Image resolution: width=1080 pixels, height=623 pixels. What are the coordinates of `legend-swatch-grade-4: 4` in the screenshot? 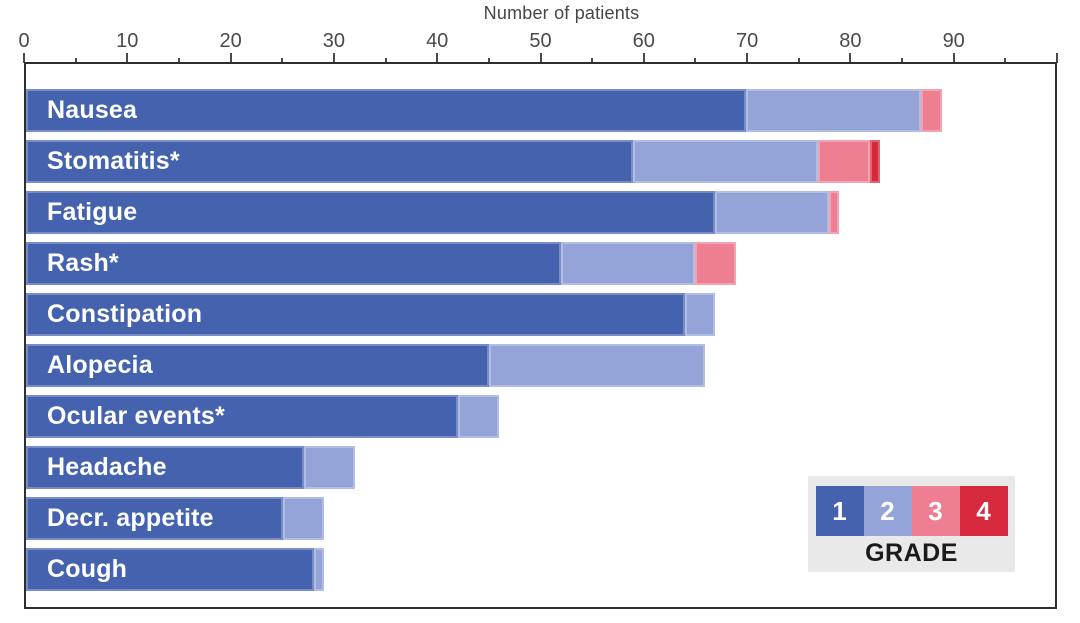 It's located at (983, 511).